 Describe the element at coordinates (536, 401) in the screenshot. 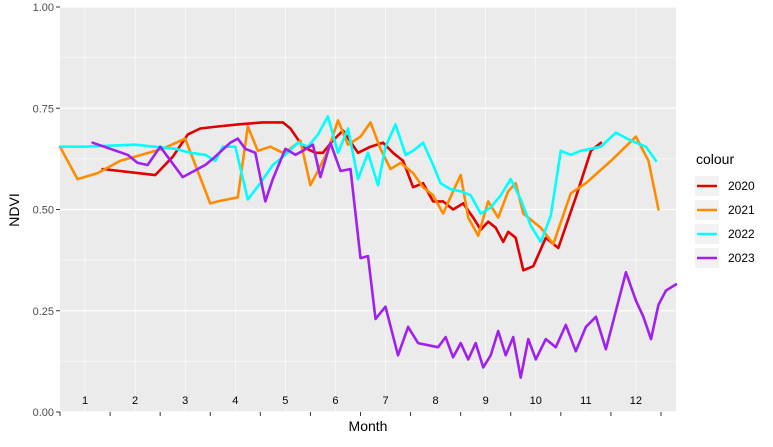

I see `month-label: 10` at that location.